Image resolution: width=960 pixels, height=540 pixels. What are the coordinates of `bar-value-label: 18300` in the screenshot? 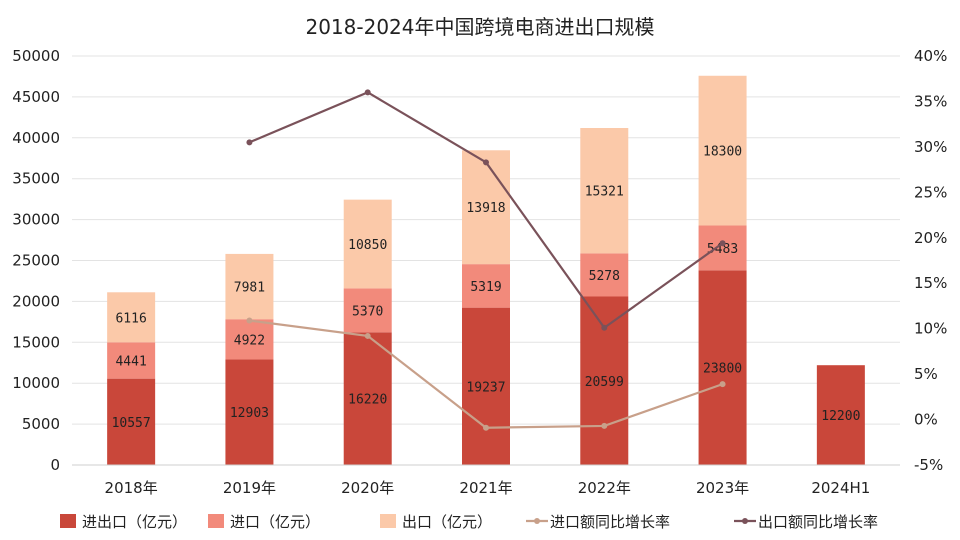 It's located at (722, 152).